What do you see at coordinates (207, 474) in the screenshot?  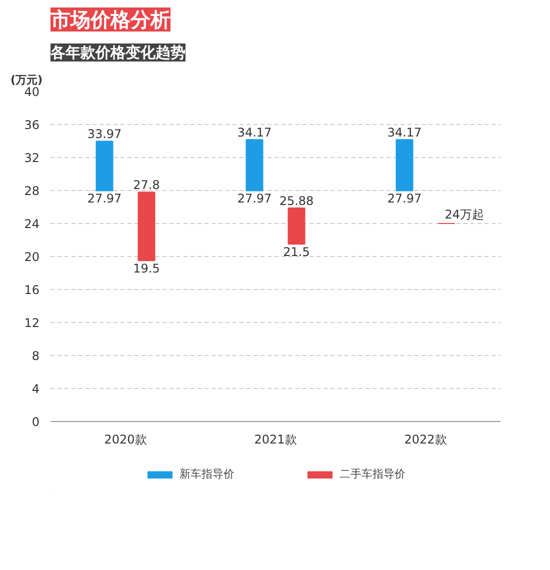 I see `legend-label: 新车指导价` at bounding box center [207, 474].